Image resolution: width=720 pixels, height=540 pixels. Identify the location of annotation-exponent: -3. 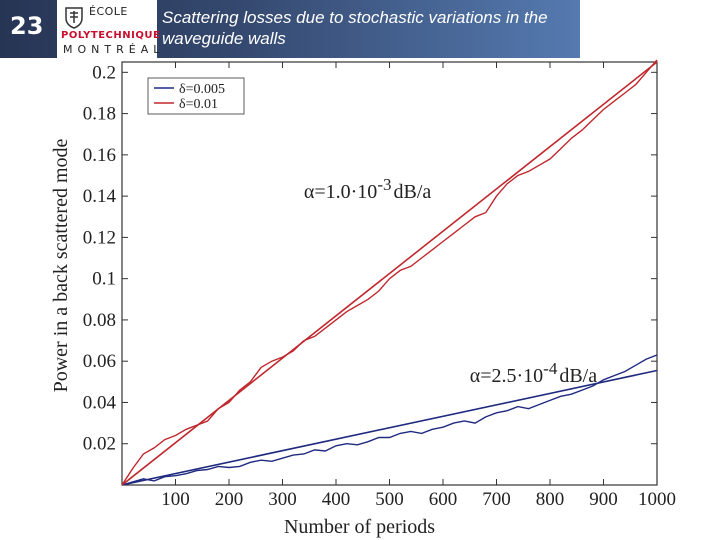
(384, 184).